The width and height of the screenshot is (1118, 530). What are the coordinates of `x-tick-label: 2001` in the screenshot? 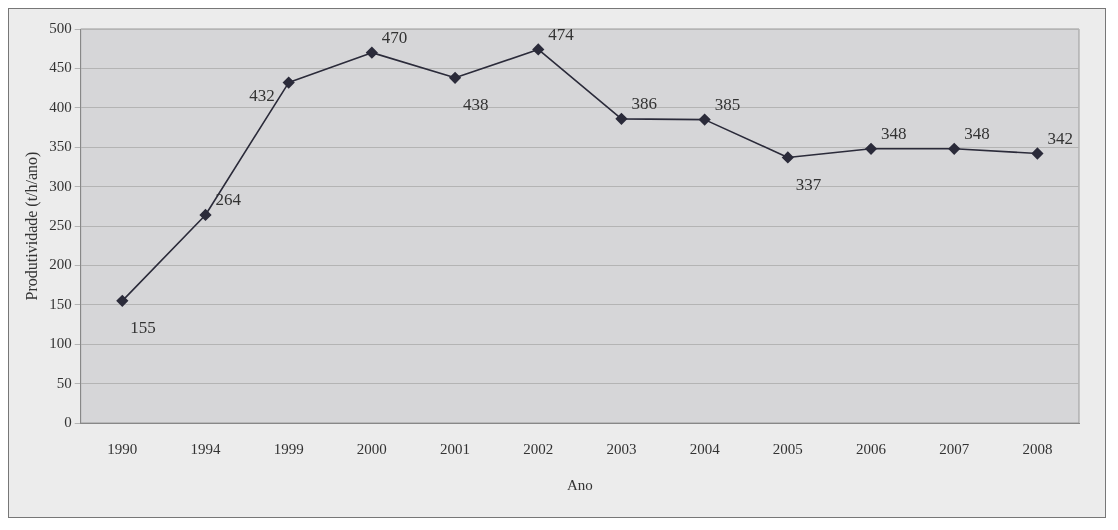 It's located at (455, 448).